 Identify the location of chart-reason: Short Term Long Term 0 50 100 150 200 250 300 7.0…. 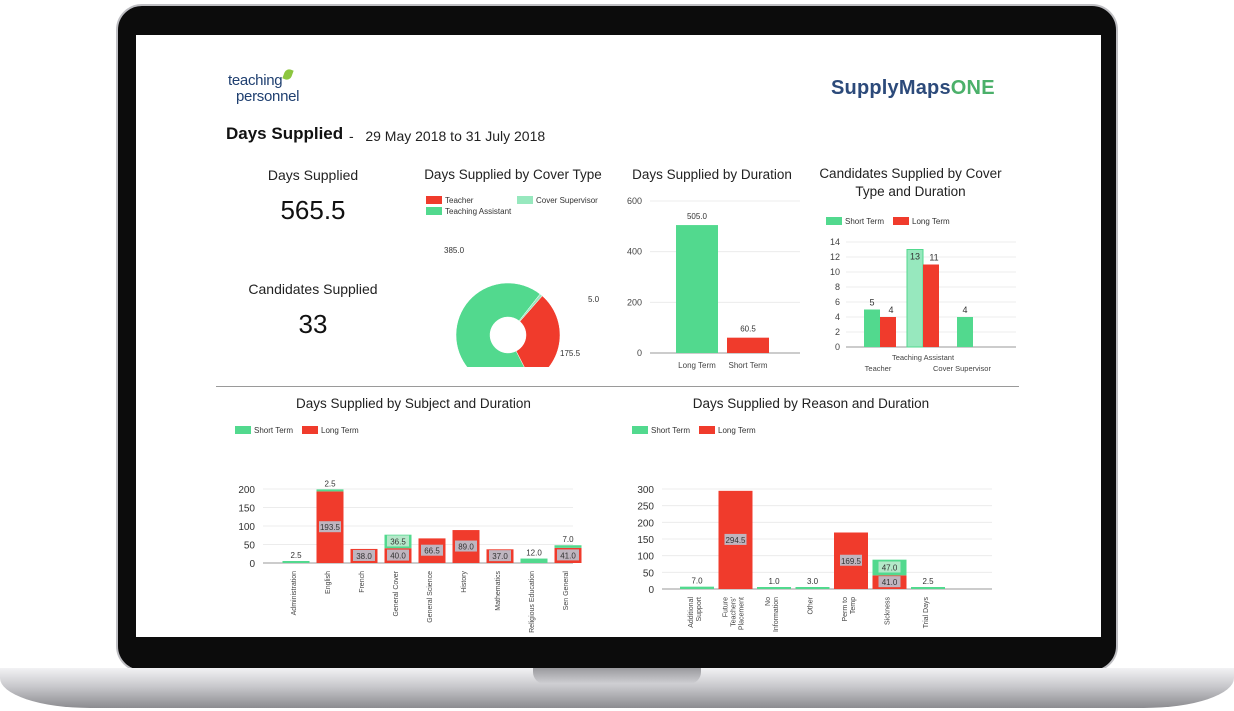
(812, 529).